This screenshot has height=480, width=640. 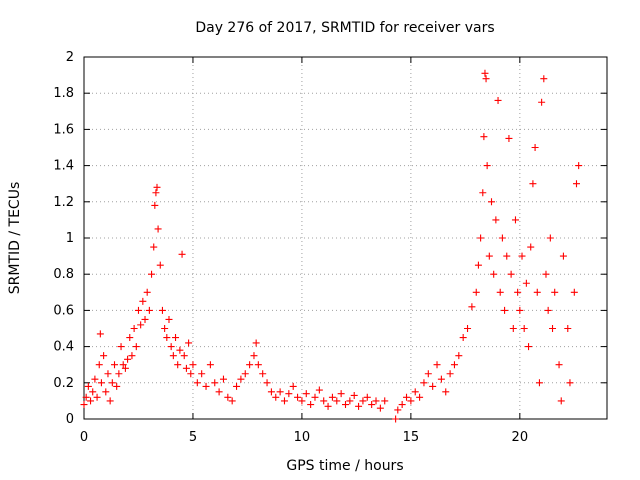 What do you see at coordinates (15, 238) in the screenshot?
I see `y-axis-label: SRMTID / TECUs` at bounding box center [15, 238].